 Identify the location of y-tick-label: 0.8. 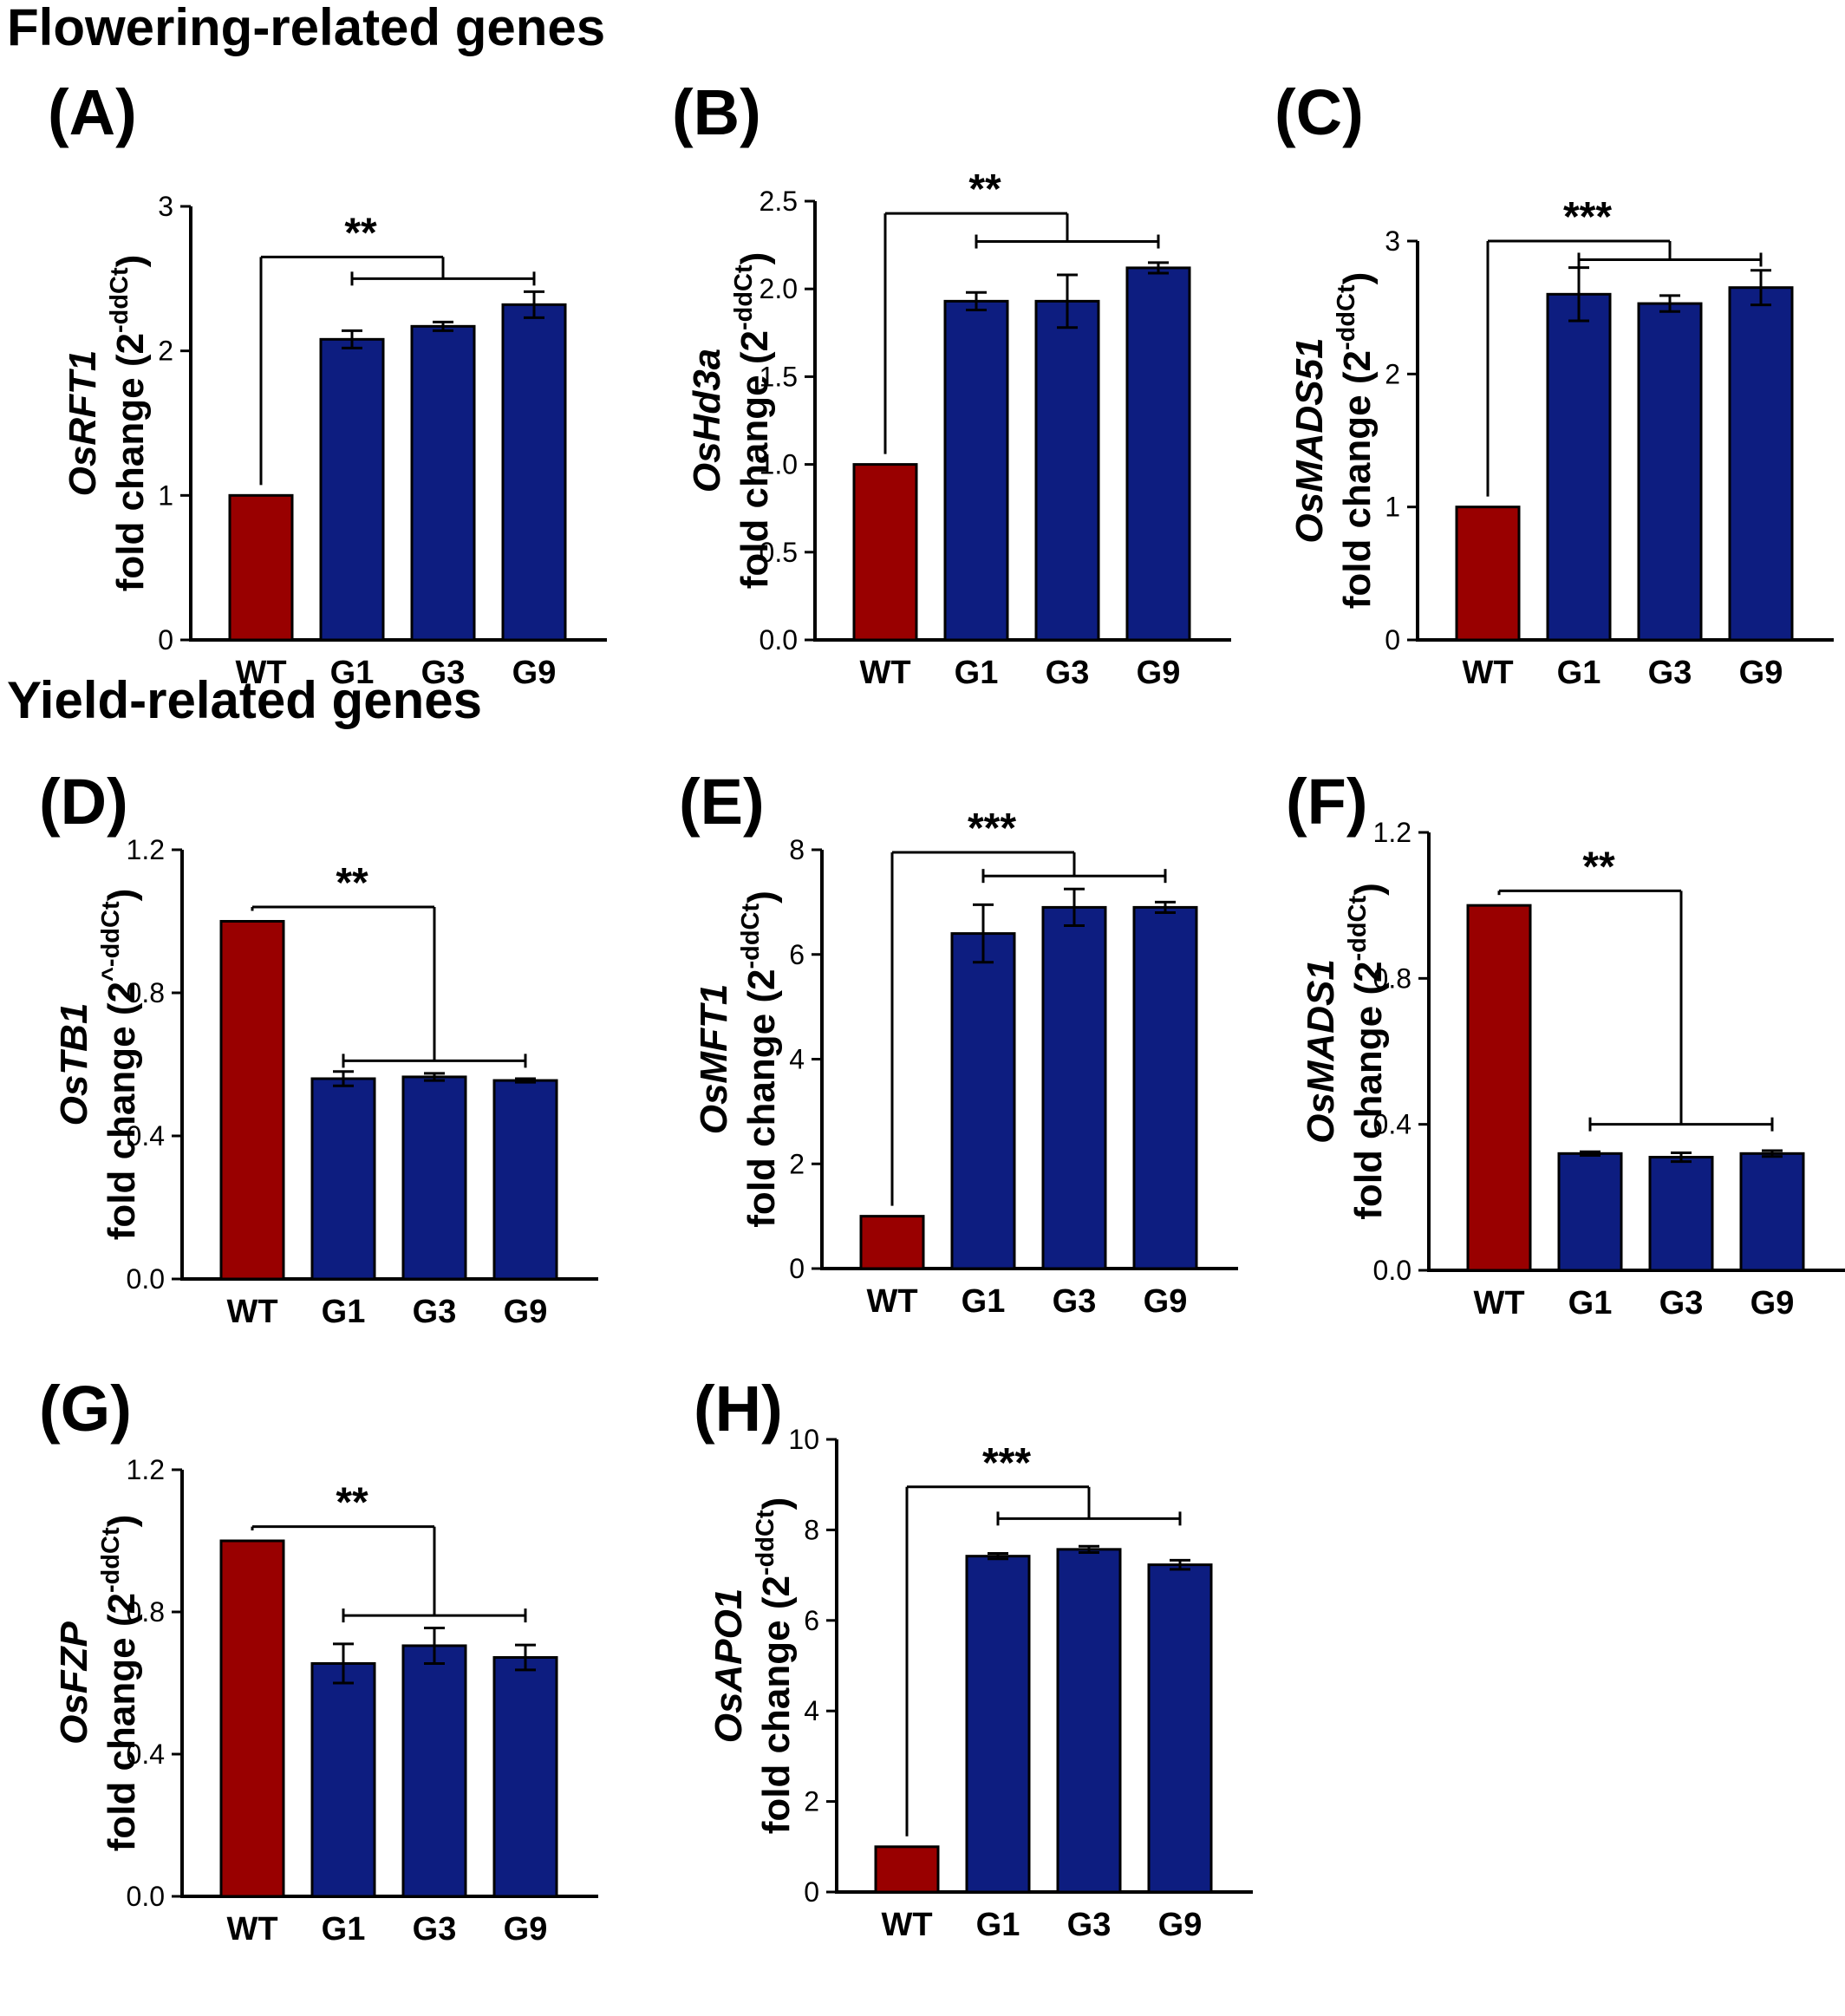
(146, 1612).